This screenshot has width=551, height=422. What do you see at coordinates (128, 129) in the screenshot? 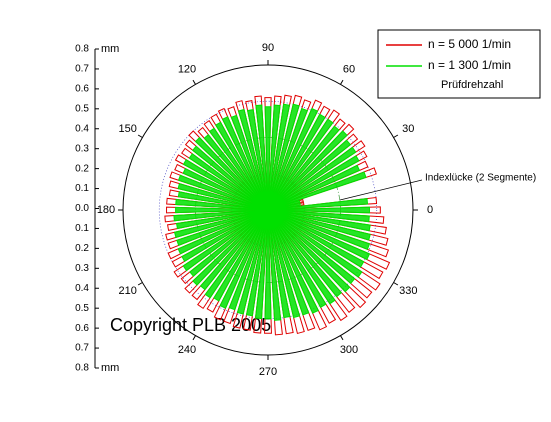
I see `angle-tick-label: 150` at bounding box center [128, 129].